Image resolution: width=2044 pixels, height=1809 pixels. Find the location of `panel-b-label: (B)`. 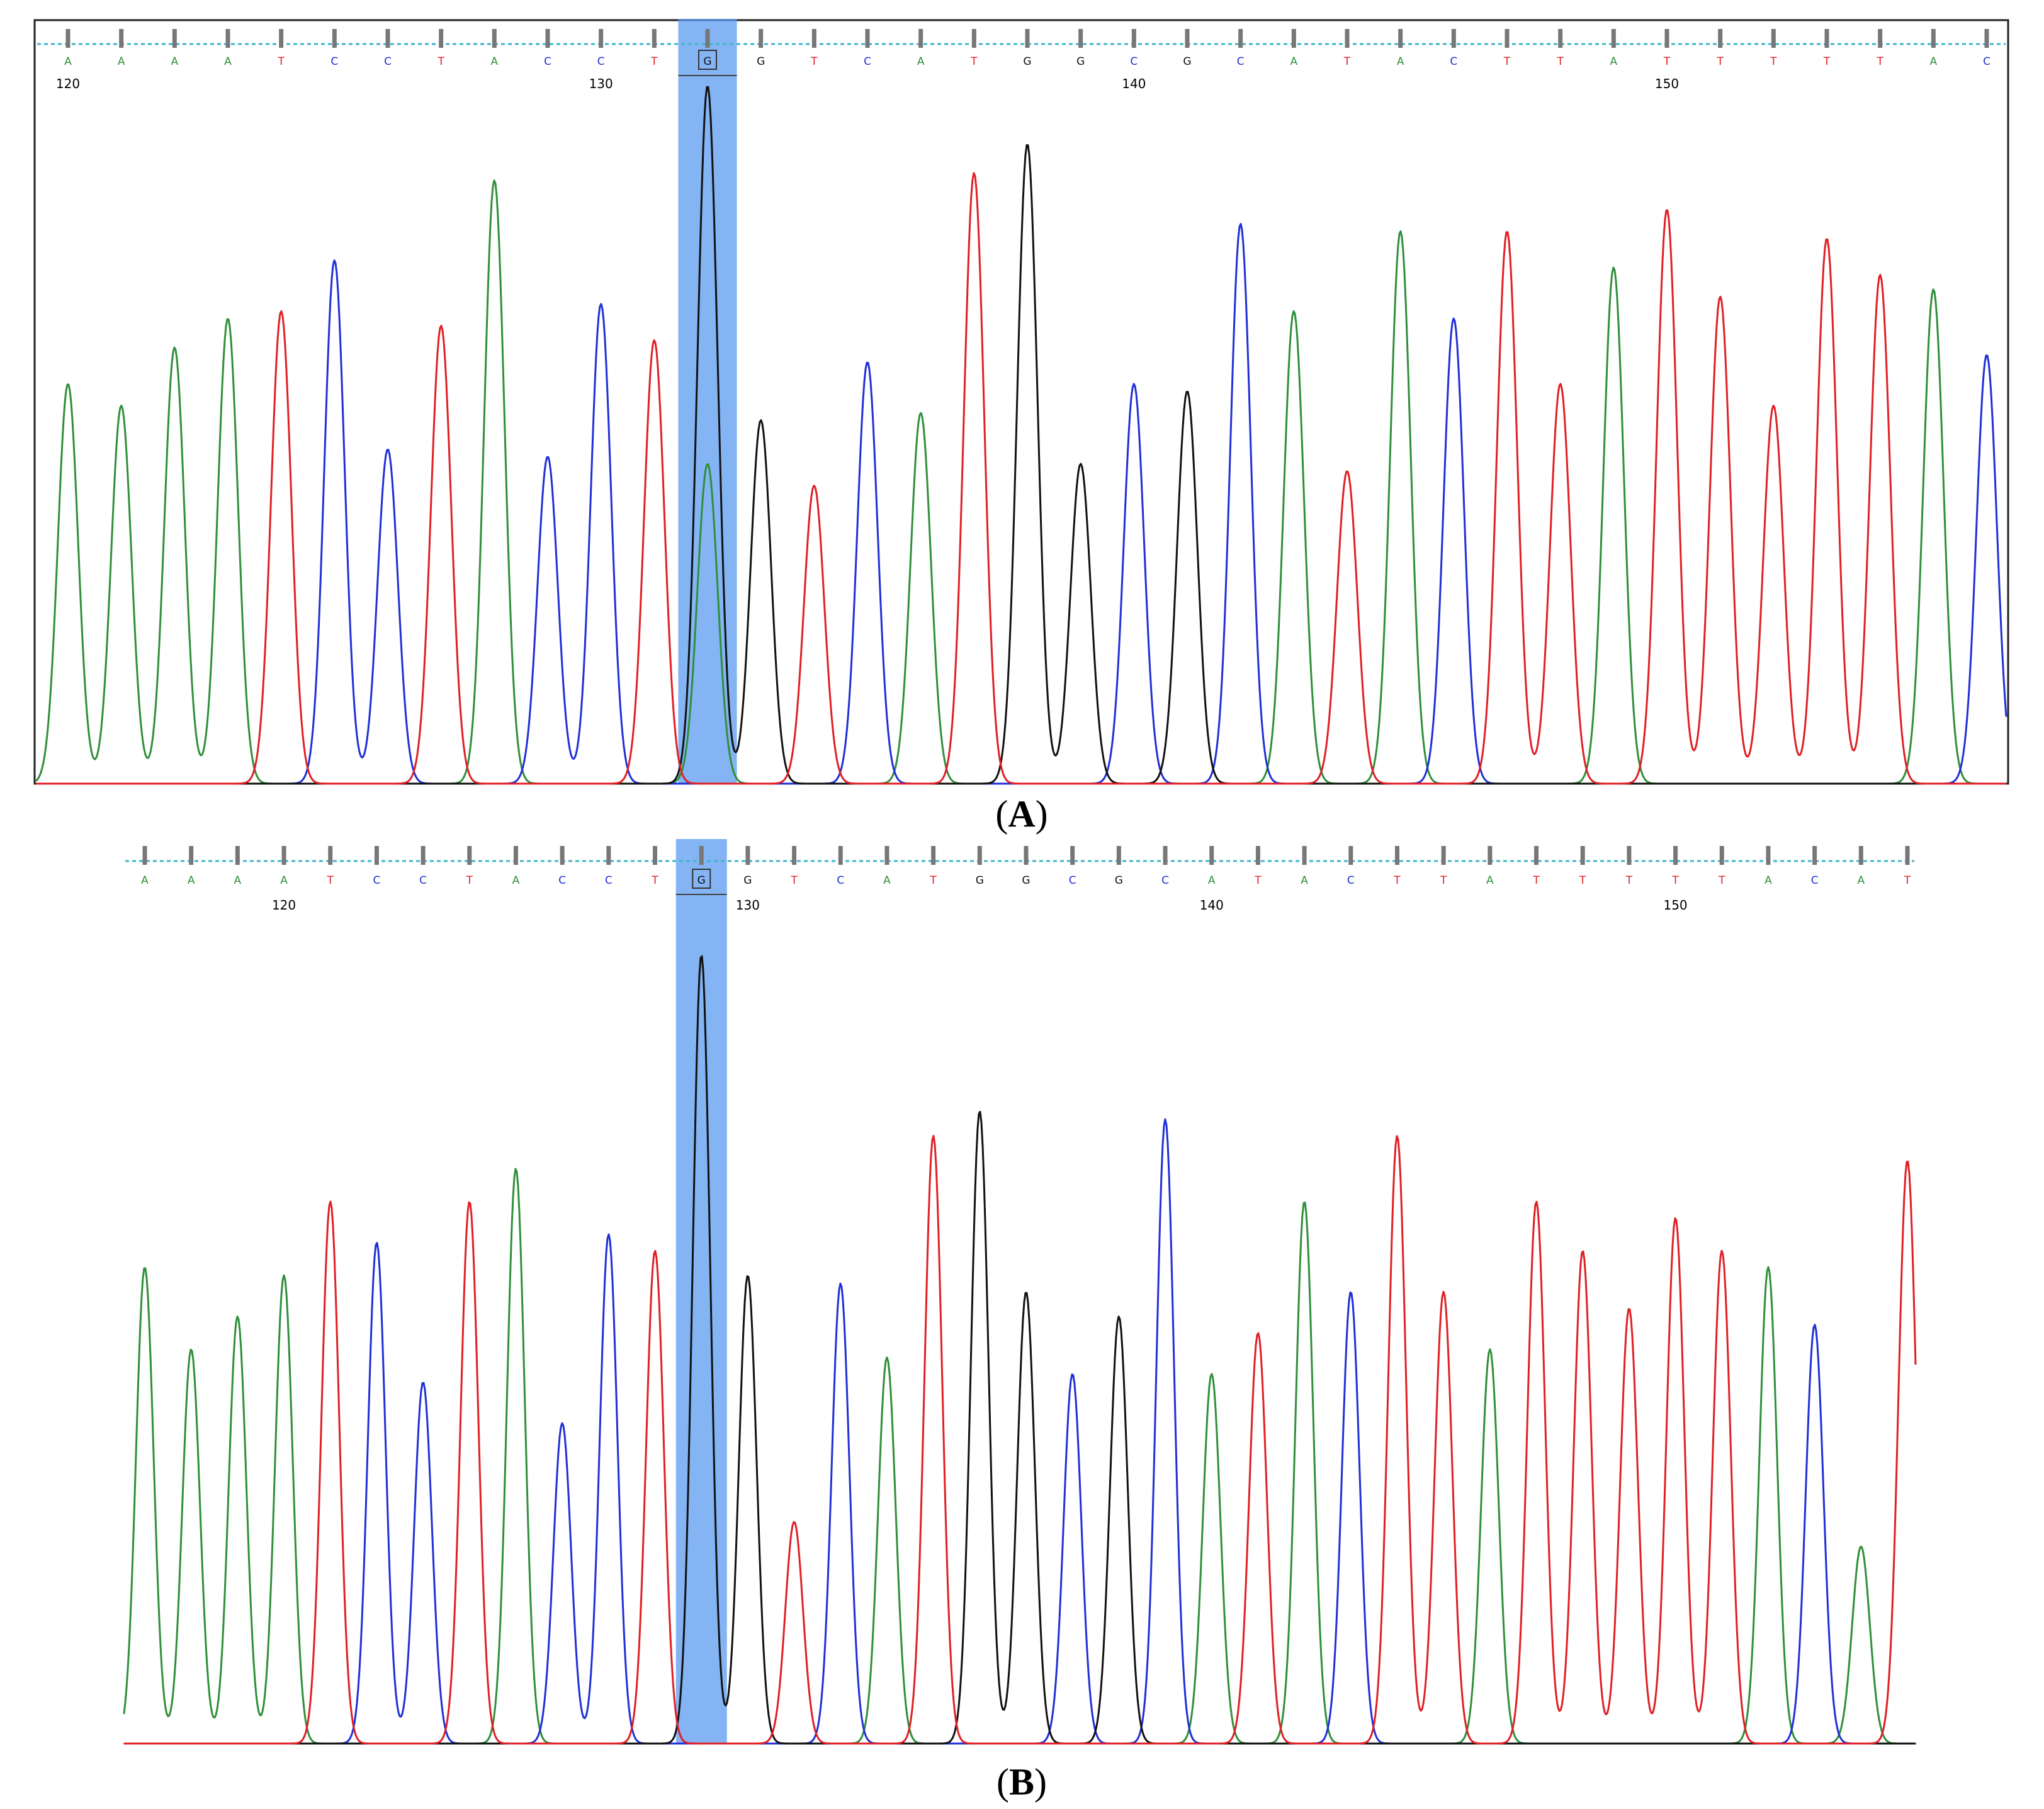

panel-b-label: (B) is located at coordinates (1022, 1782).